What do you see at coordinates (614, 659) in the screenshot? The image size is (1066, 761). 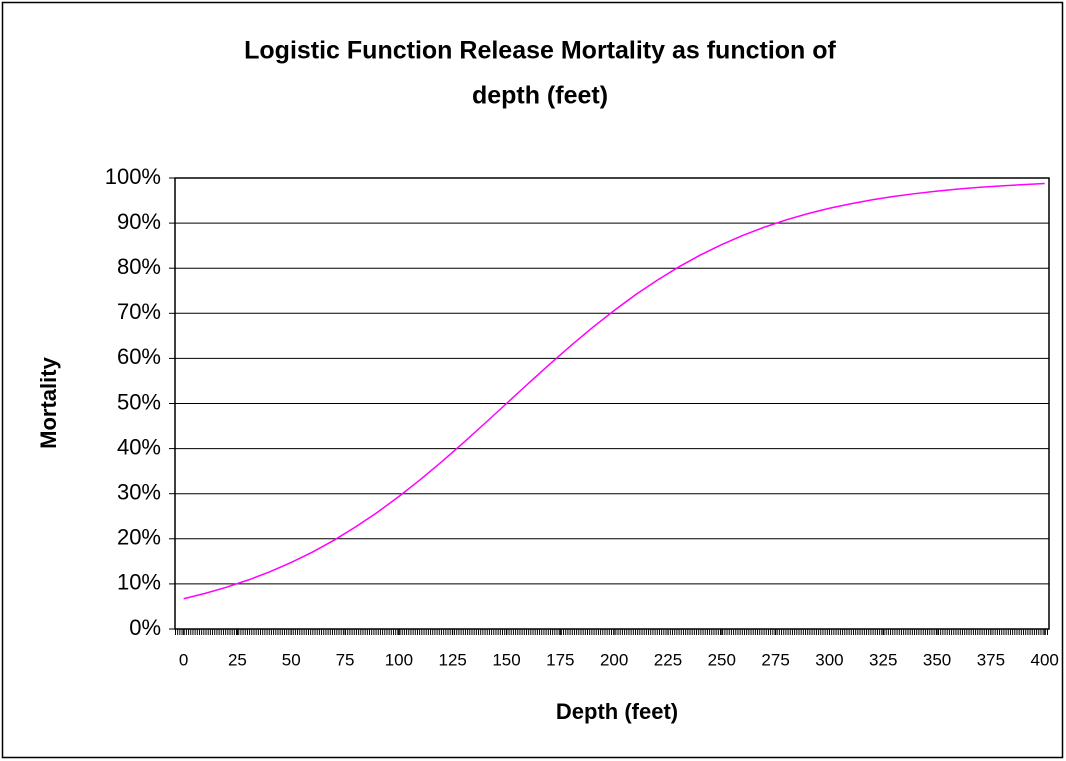 I see `x-tick-label: 200` at bounding box center [614, 659].